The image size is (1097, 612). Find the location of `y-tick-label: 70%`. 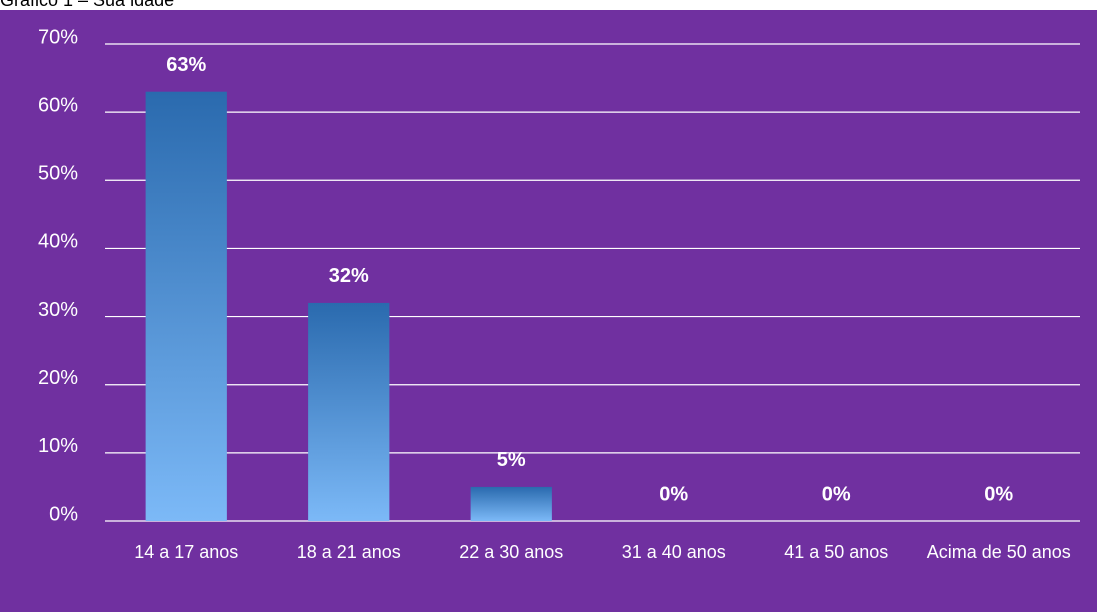

y-tick-label: 70% is located at coordinates (58, 37).